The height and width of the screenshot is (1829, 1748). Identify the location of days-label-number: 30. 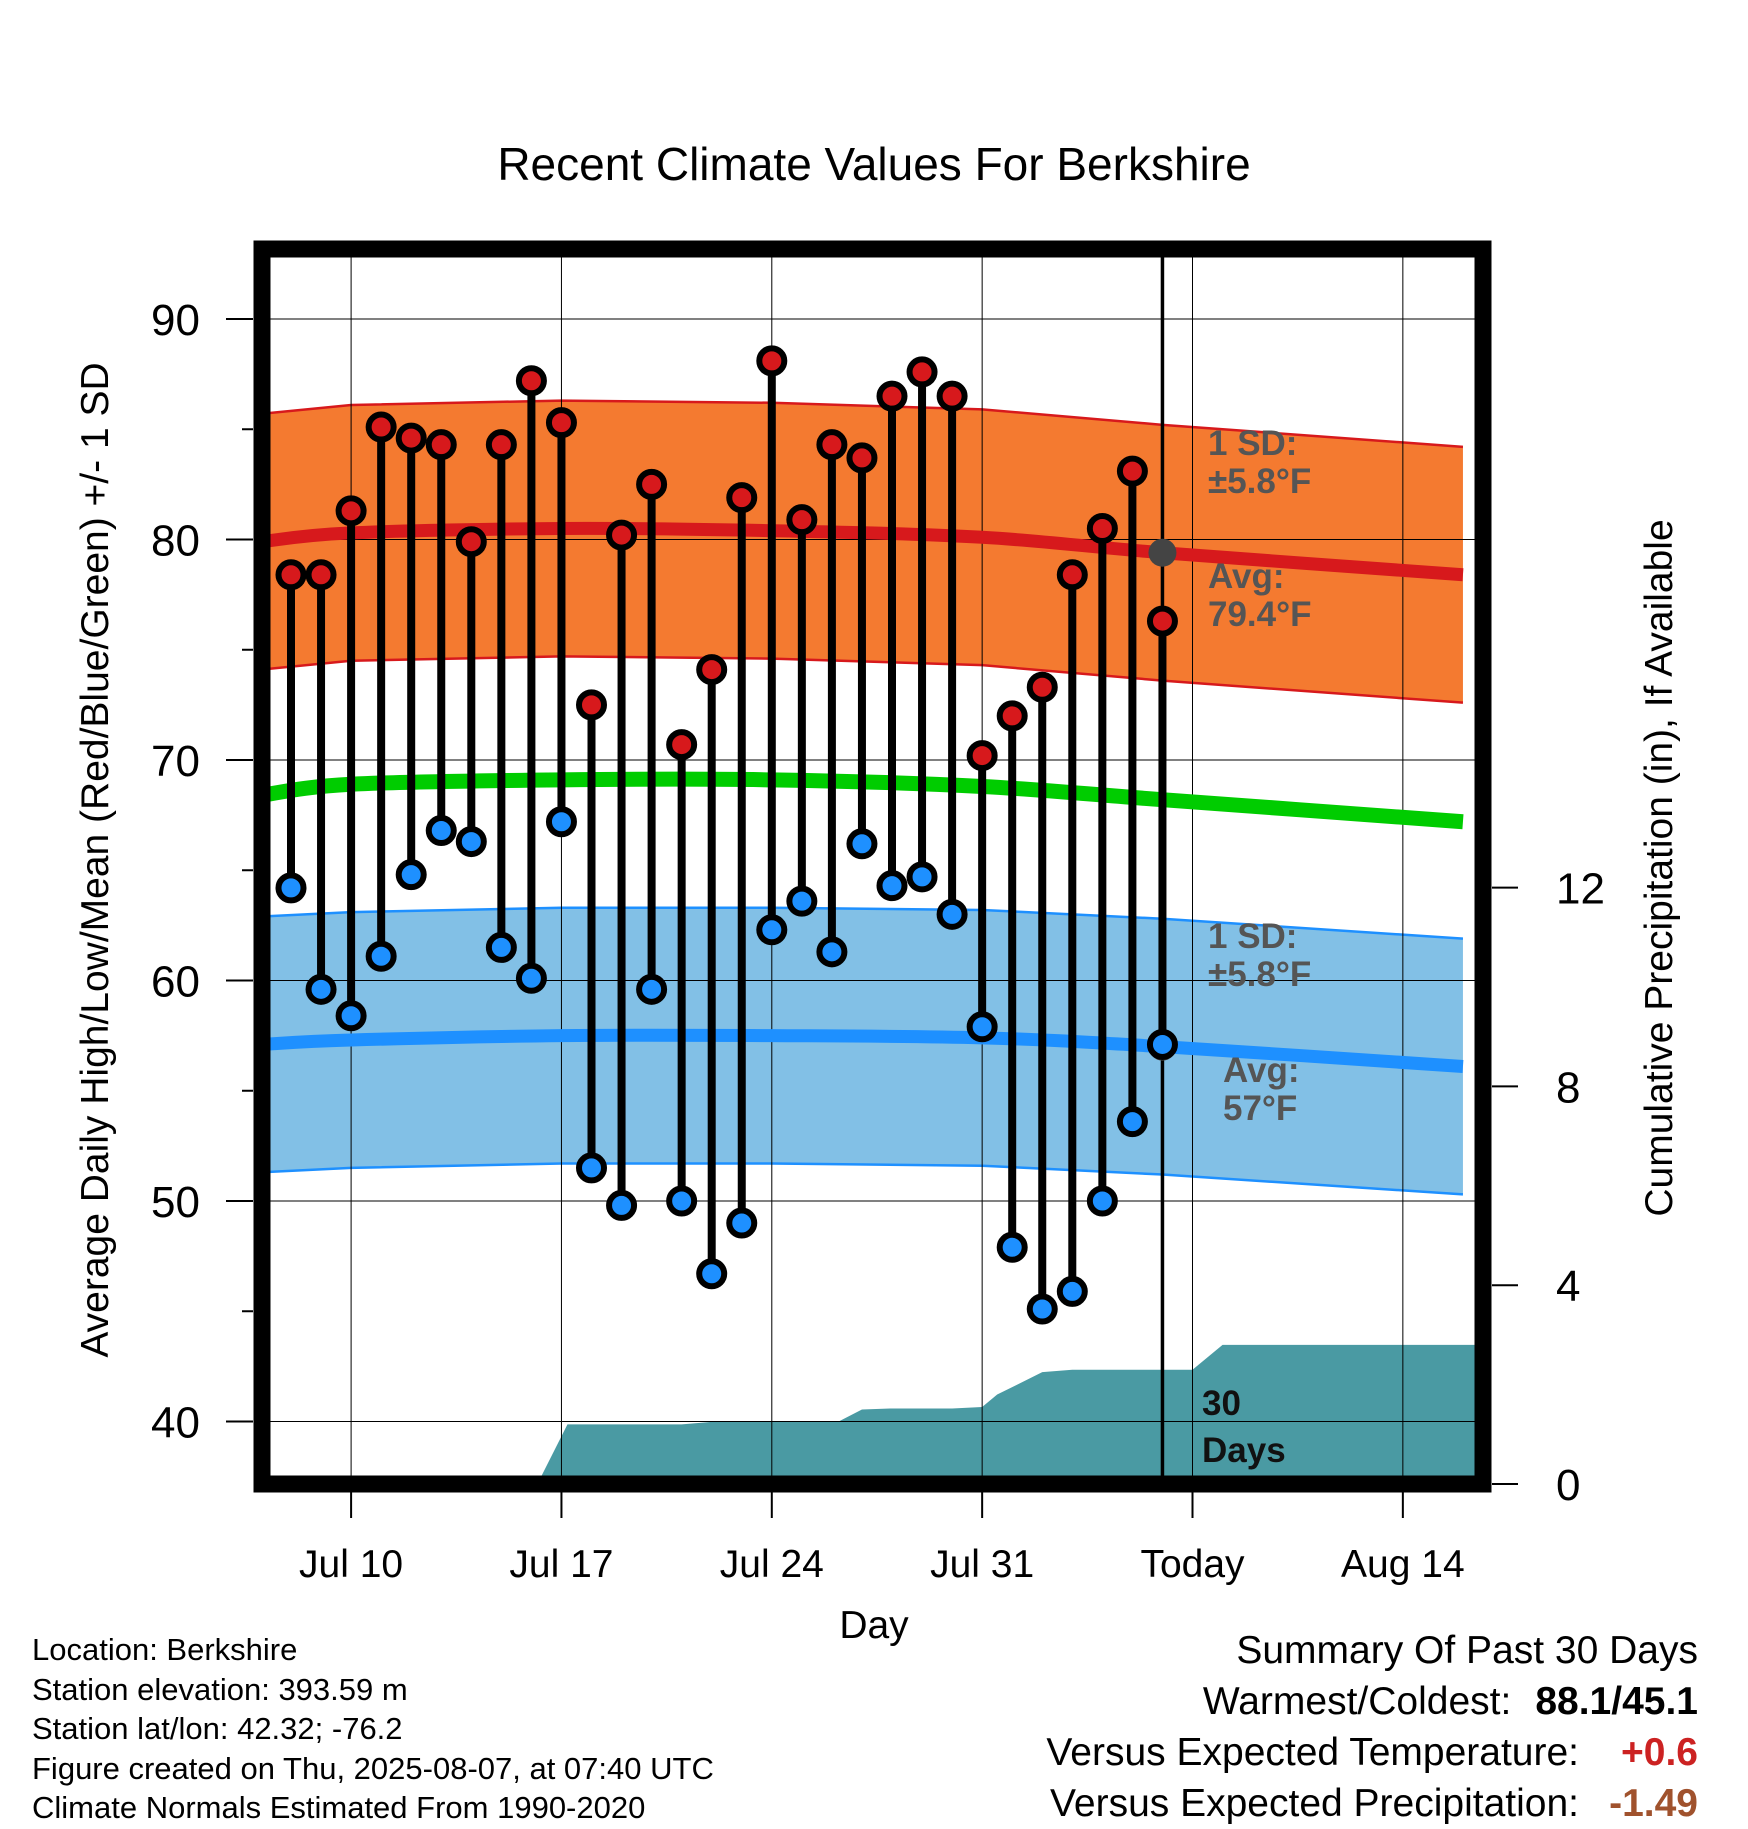
(1221, 1403).